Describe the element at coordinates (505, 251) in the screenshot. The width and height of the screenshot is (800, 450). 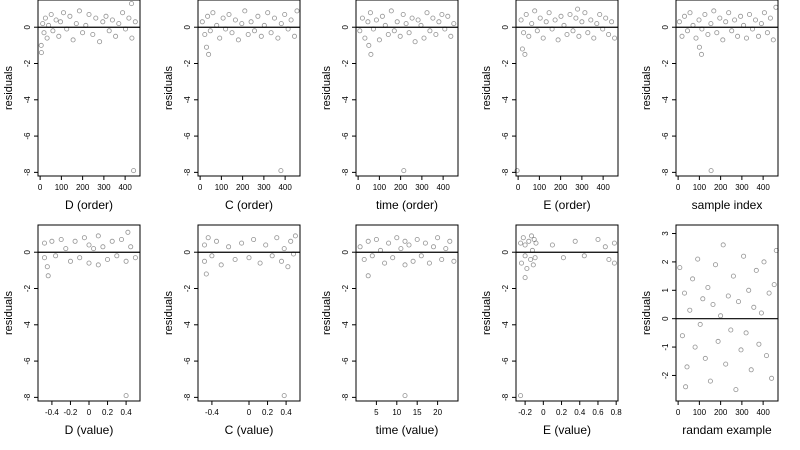
I see `y-tick-label: 0` at that location.